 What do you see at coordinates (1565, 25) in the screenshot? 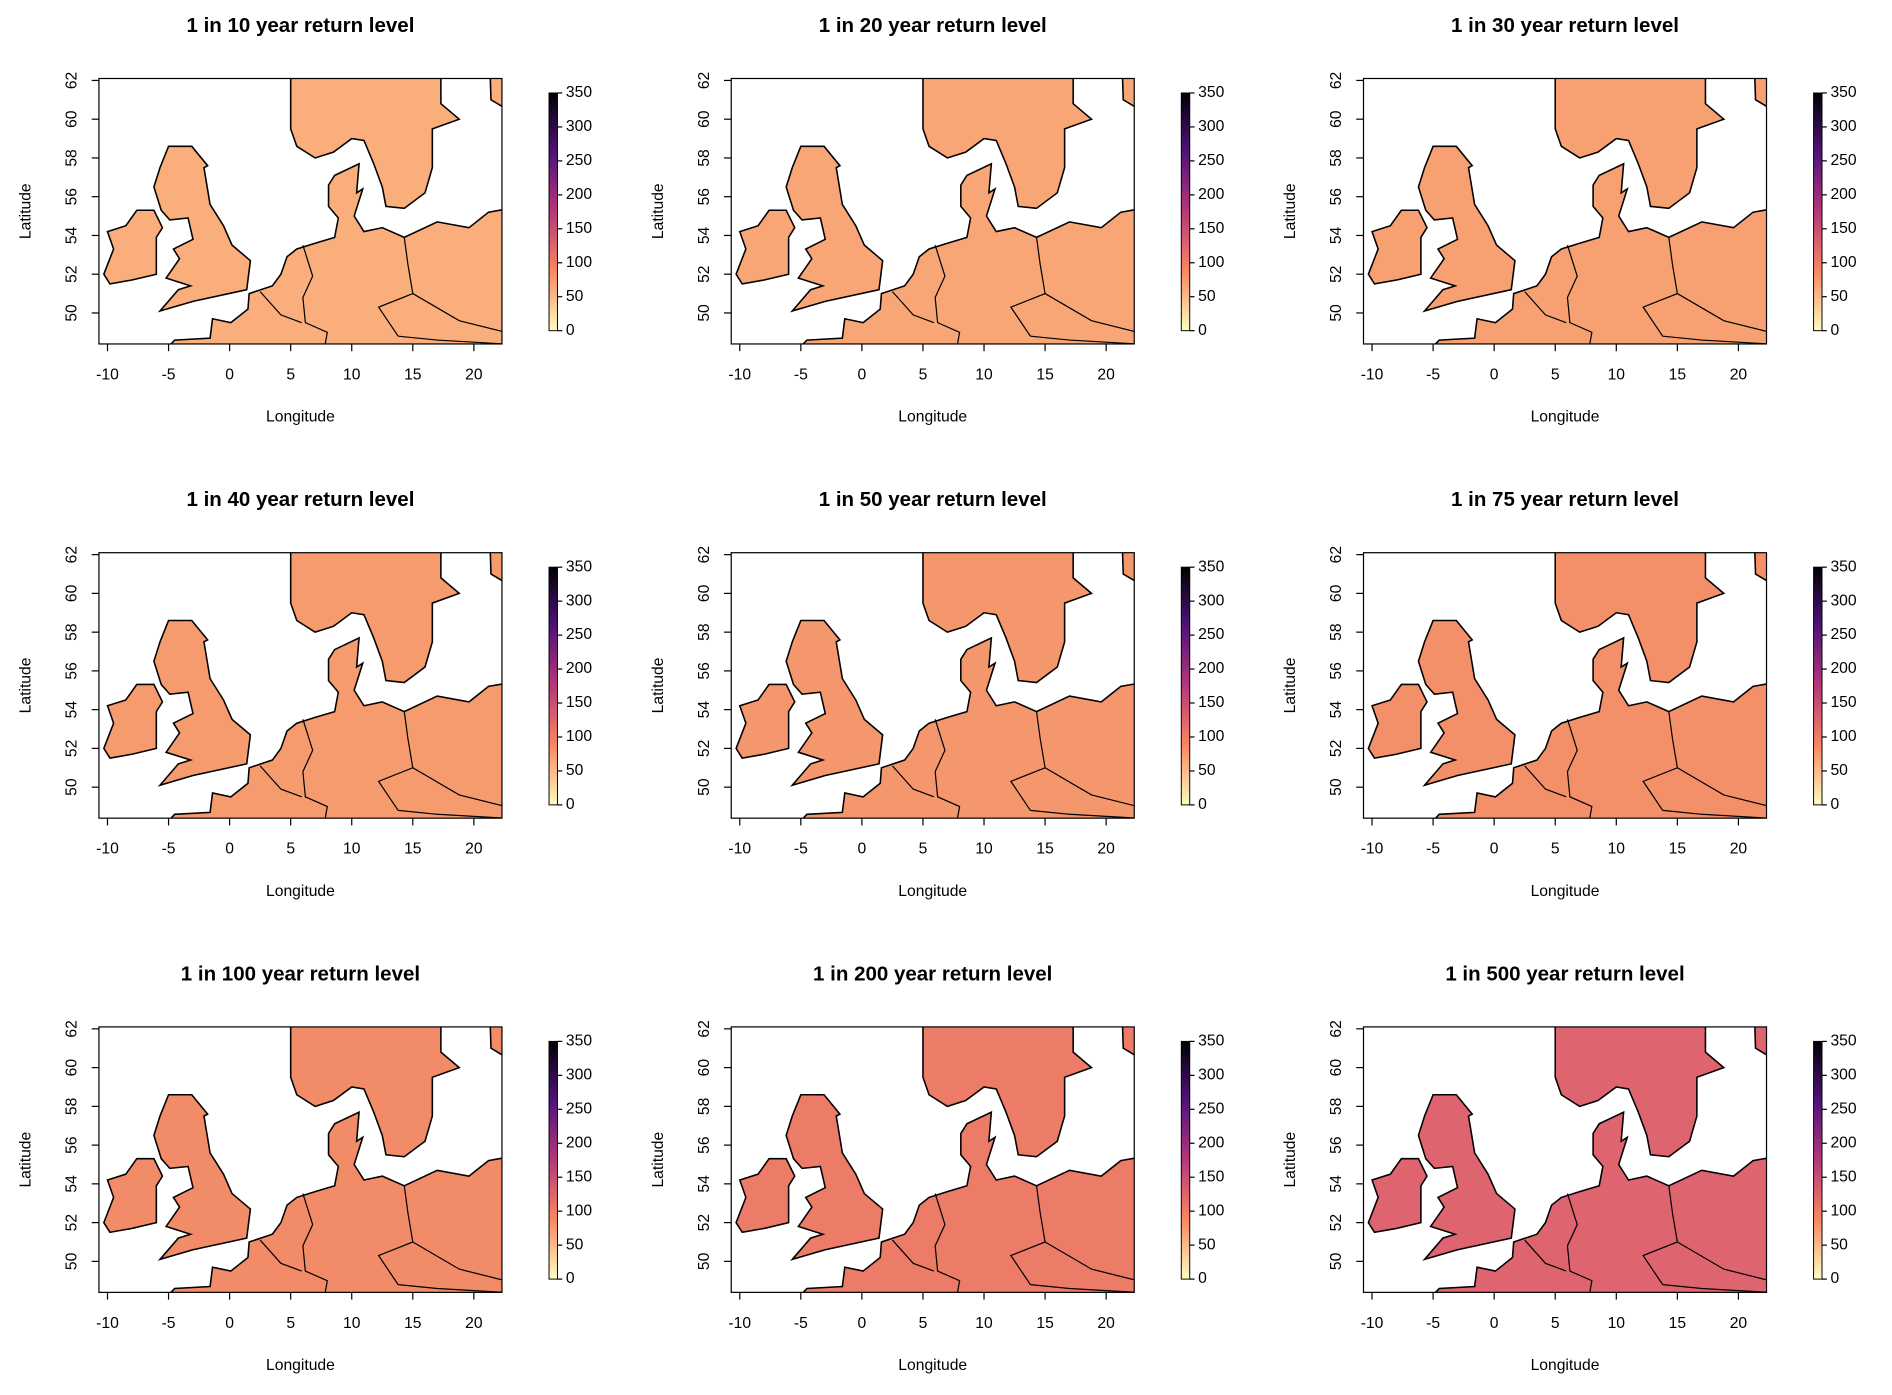
I see `panel-title: 1 in 30 year return level` at bounding box center [1565, 25].